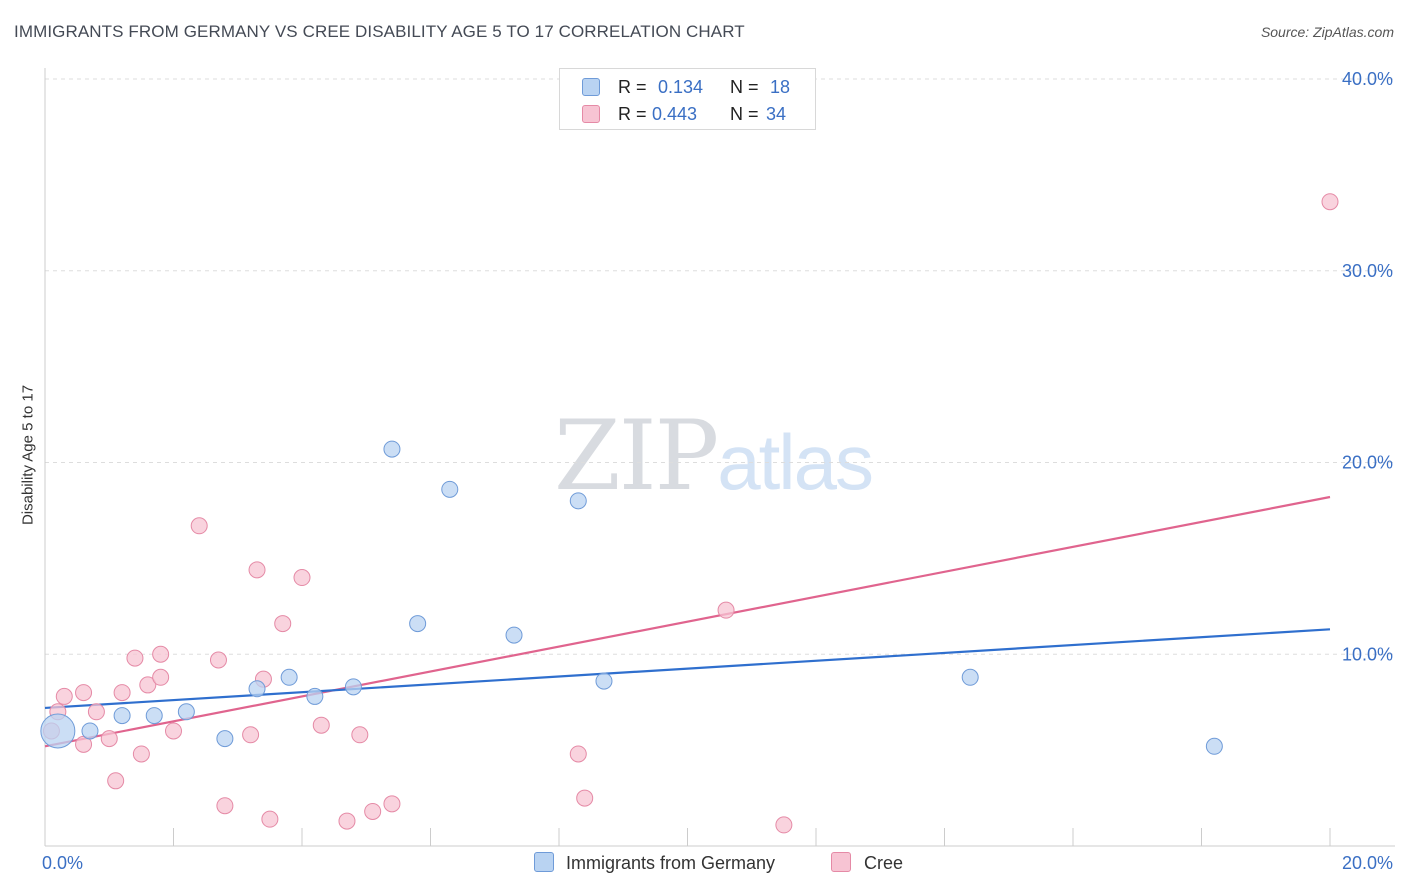  Describe the element at coordinates (1367, 463) in the screenshot. I see `y-tick-label: 20.0%` at that location.